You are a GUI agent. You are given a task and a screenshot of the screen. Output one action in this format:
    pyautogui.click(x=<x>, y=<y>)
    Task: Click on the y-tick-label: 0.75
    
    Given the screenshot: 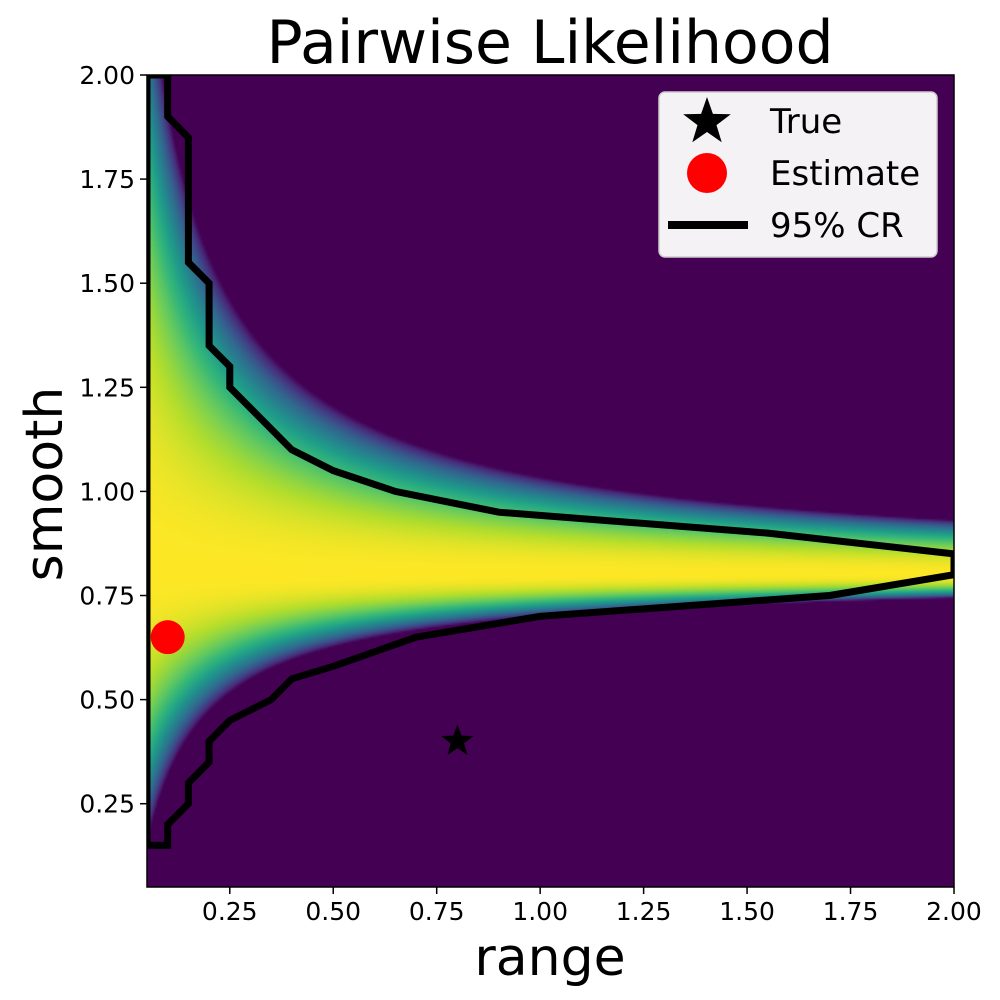 What is the action you would take?
    pyautogui.click(x=107, y=596)
    